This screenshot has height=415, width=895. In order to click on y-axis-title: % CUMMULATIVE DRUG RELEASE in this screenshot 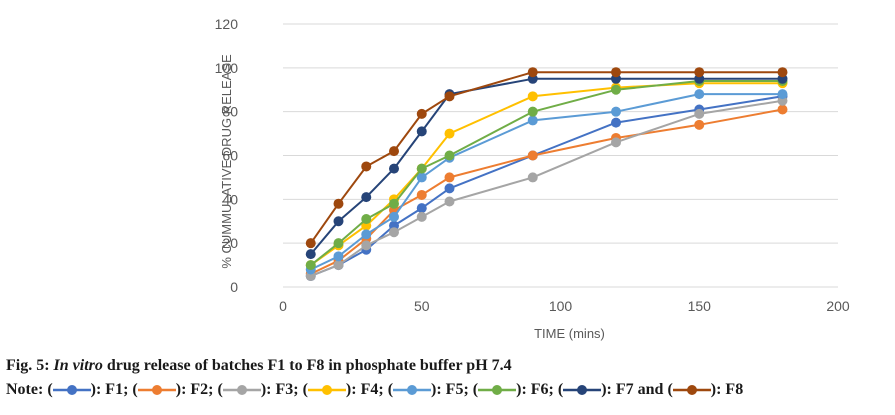, I will do `click(226, 161)`.